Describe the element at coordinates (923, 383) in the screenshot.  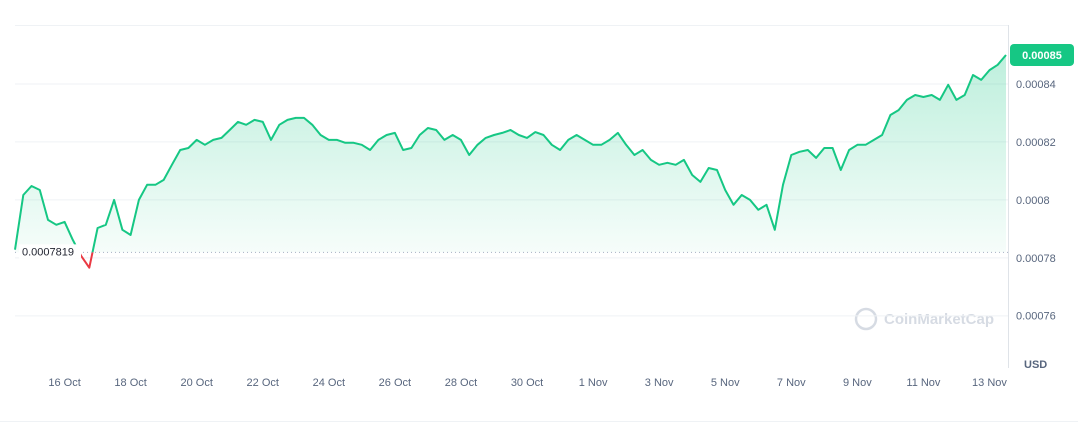
I see `x-tick-label: 11 Nov` at that location.